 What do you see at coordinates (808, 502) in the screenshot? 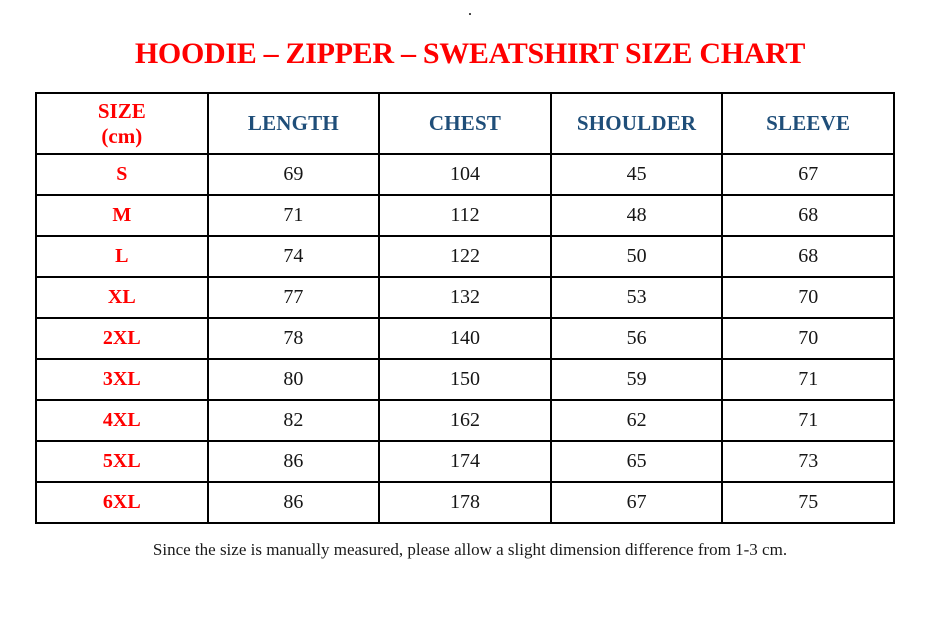
I see `sleeve-cell: 75` at bounding box center [808, 502].